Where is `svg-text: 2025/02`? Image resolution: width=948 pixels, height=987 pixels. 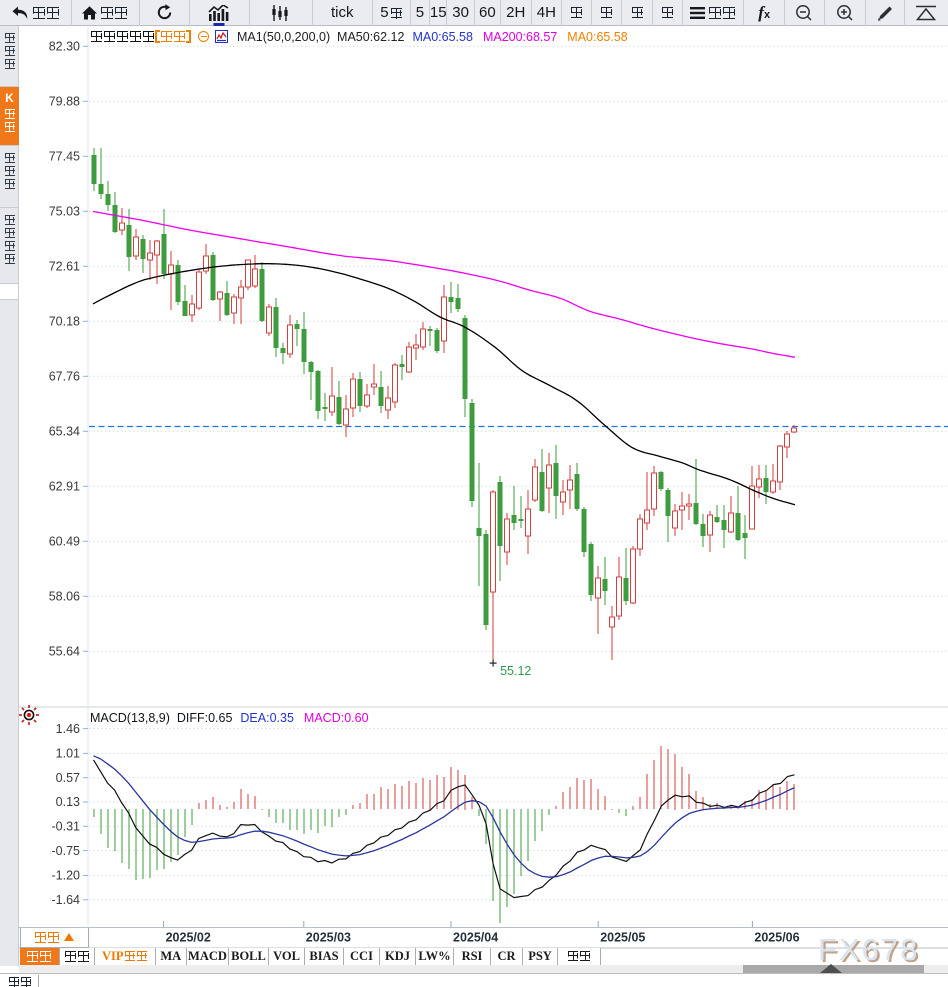 svg-text: 2025/02 is located at coordinates (188, 938).